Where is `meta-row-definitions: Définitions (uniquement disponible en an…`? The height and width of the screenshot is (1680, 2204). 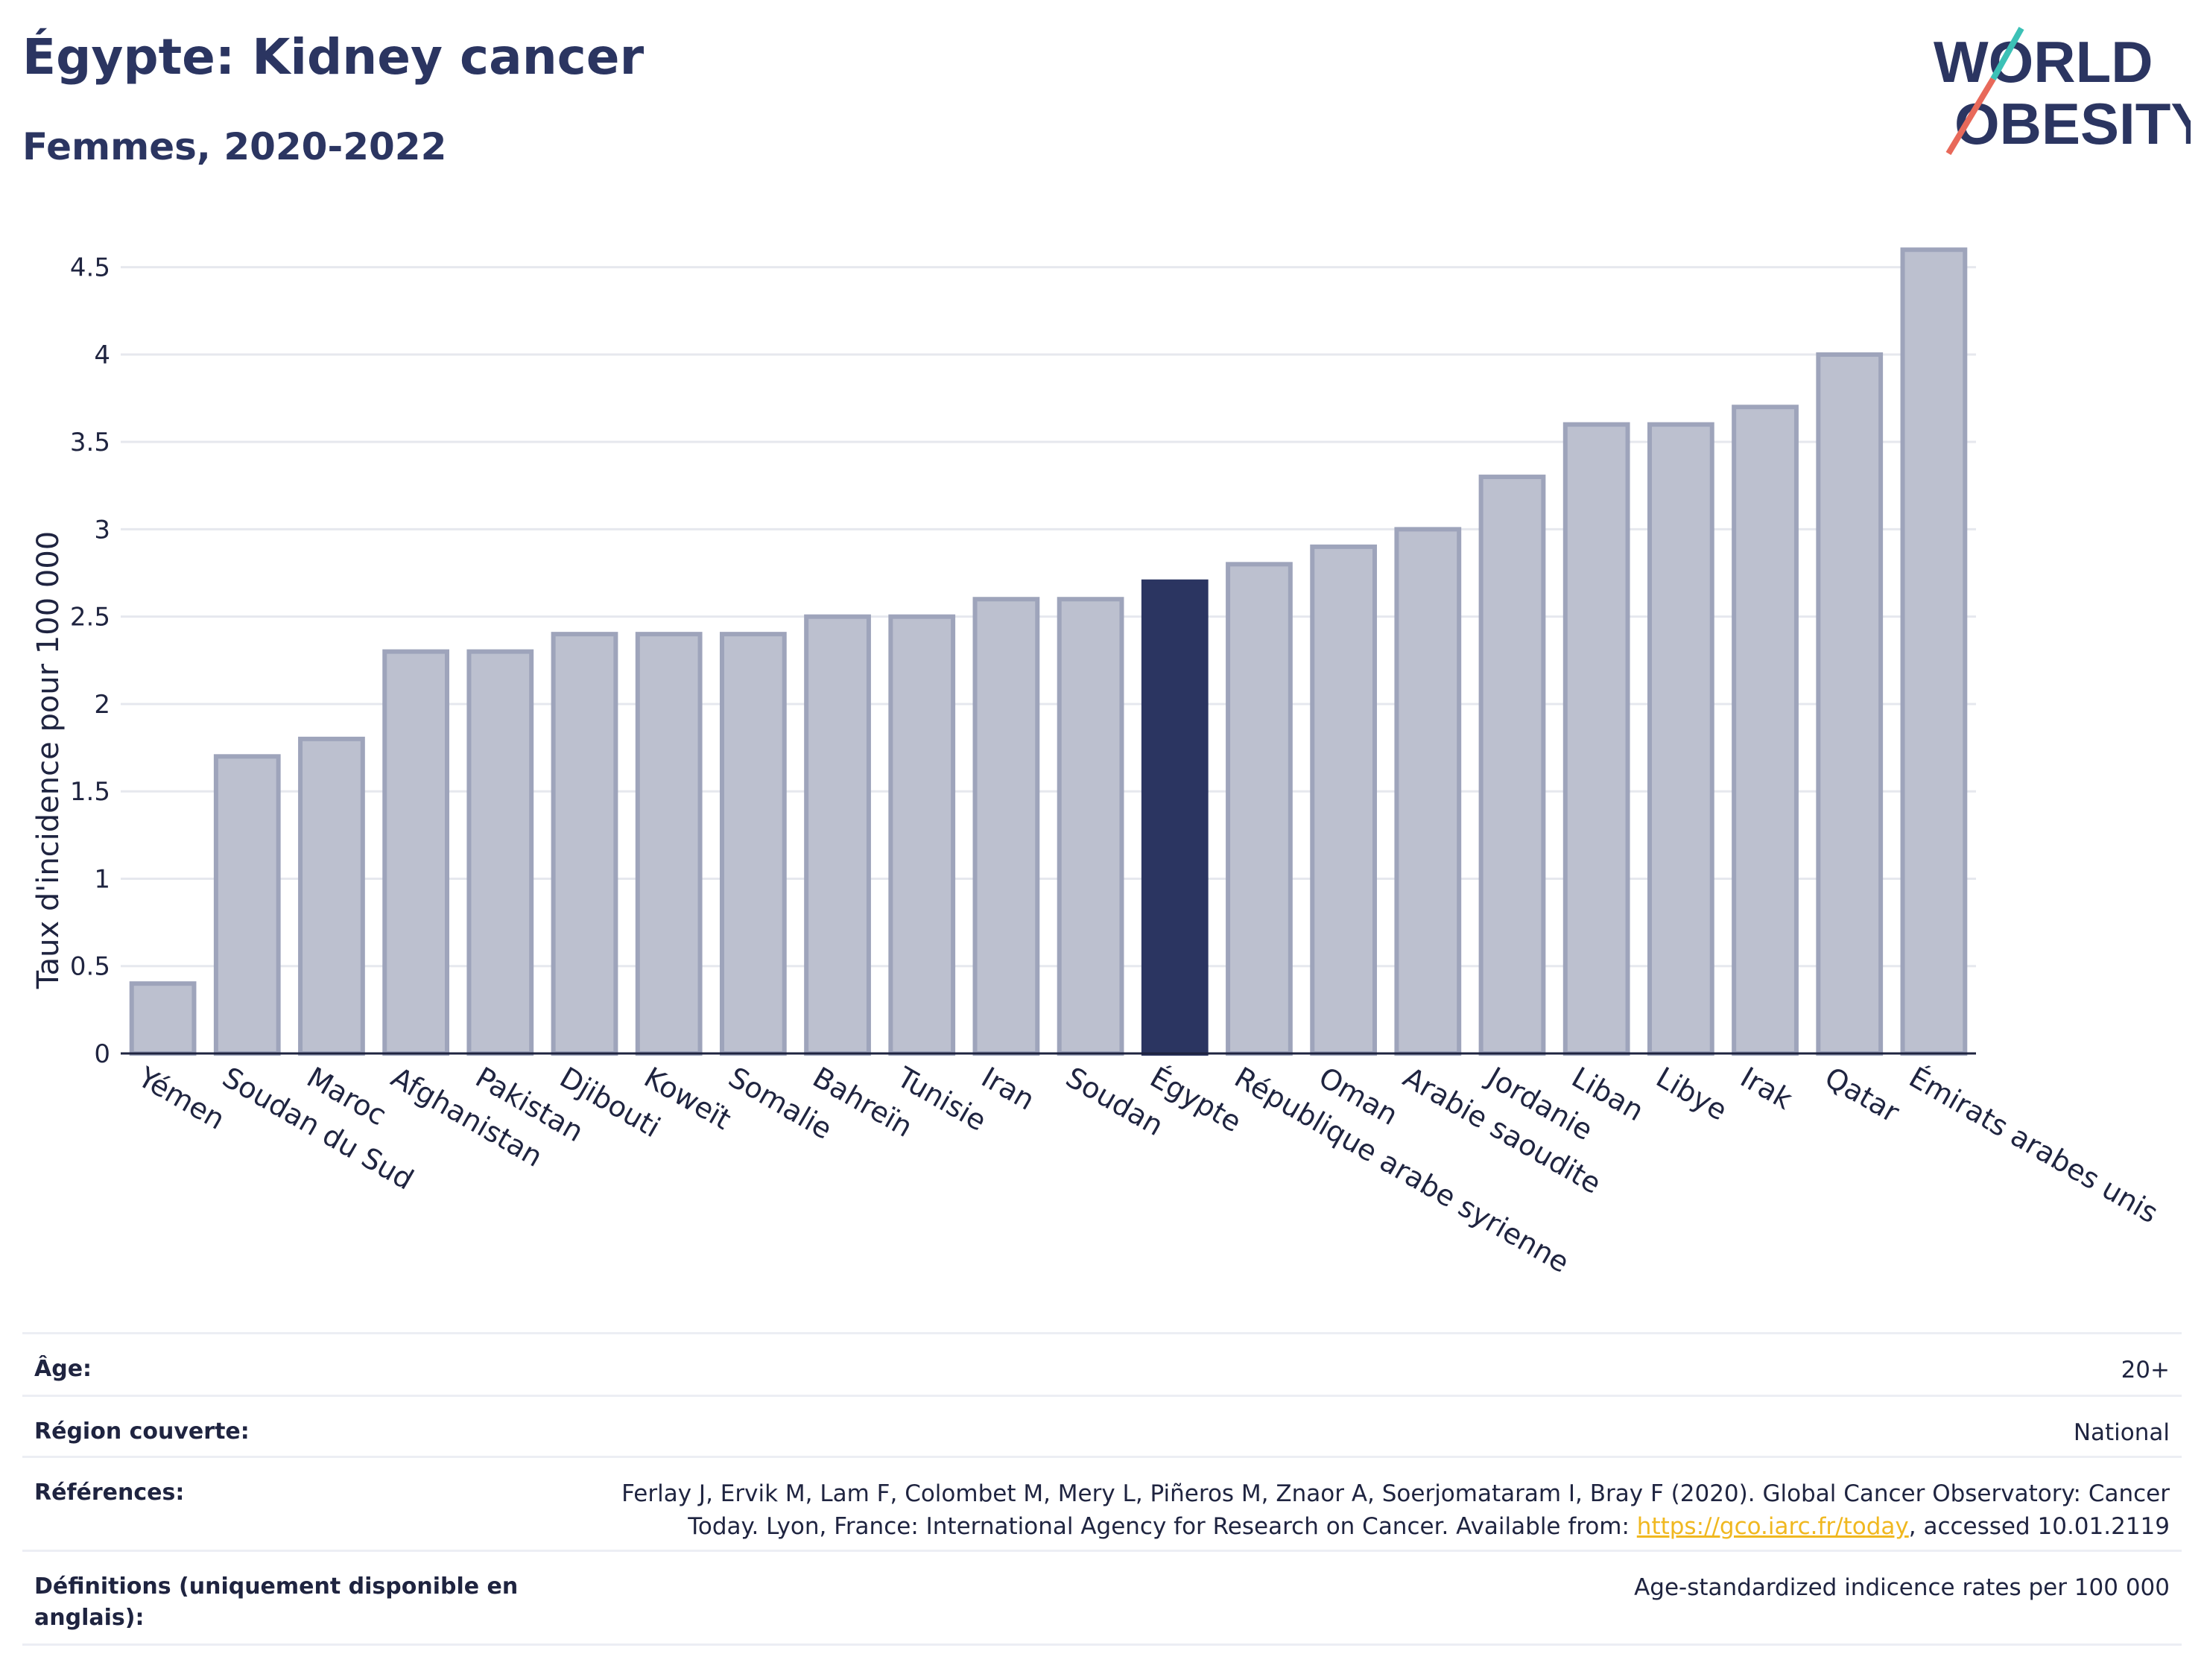 meta-row-definitions: Définitions (uniquement disponible en an… is located at coordinates (1102, 1599).